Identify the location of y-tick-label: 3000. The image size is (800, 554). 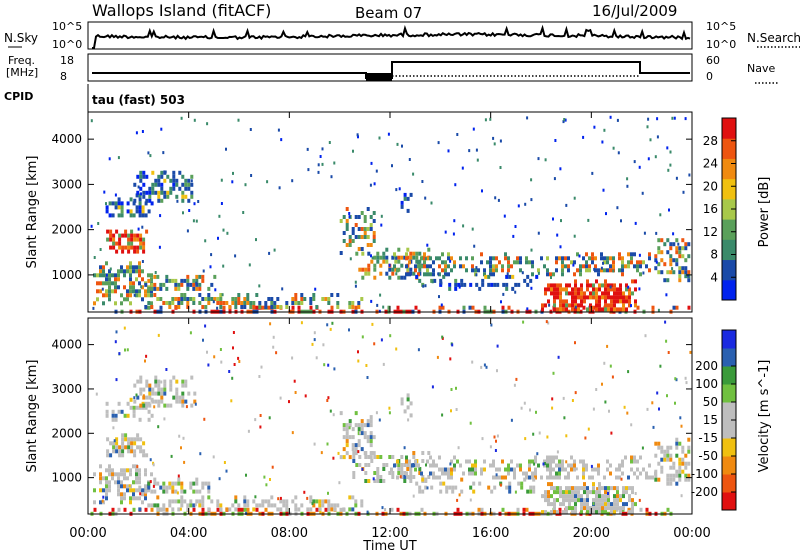
(66, 389).